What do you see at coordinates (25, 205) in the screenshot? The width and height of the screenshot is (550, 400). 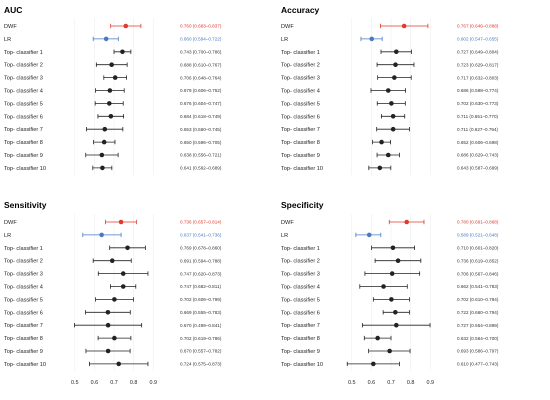 I see `sensitivity-panel-title: Sensitivity` at bounding box center [25, 205].